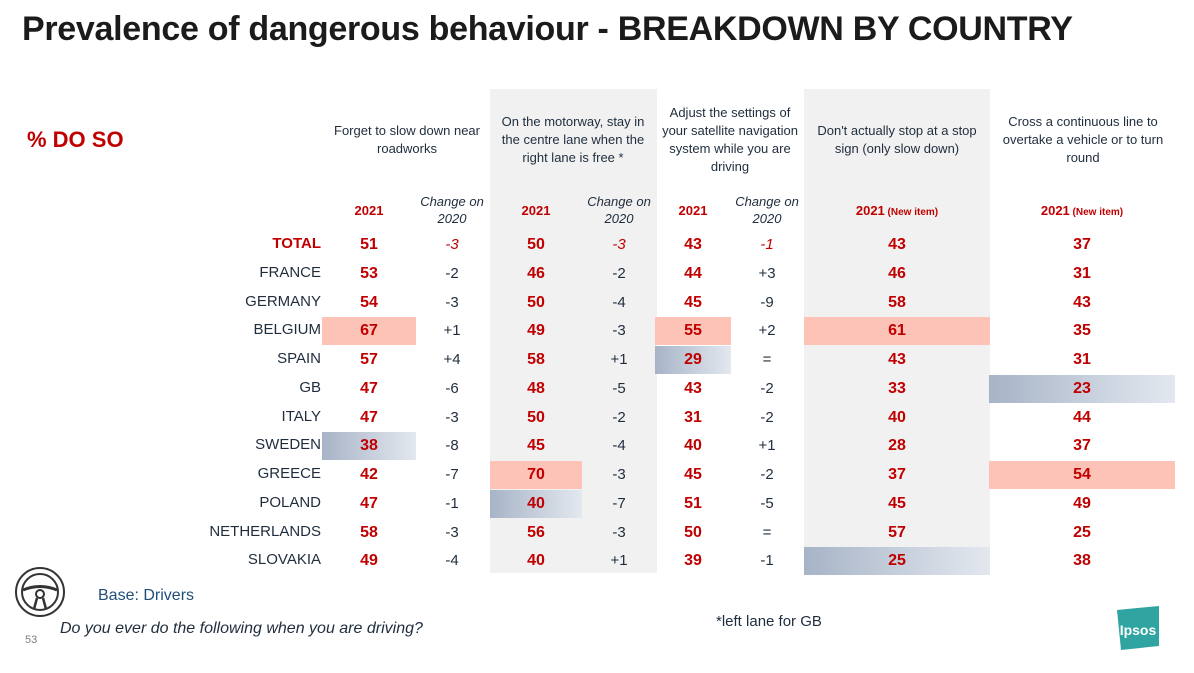 Image resolution: width=1194 pixels, height=673 pixels. What do you see at coordinates (301, 416) in the screenshot?
I see `row-label-italy: ITALY` at bounding box center [301, 416].